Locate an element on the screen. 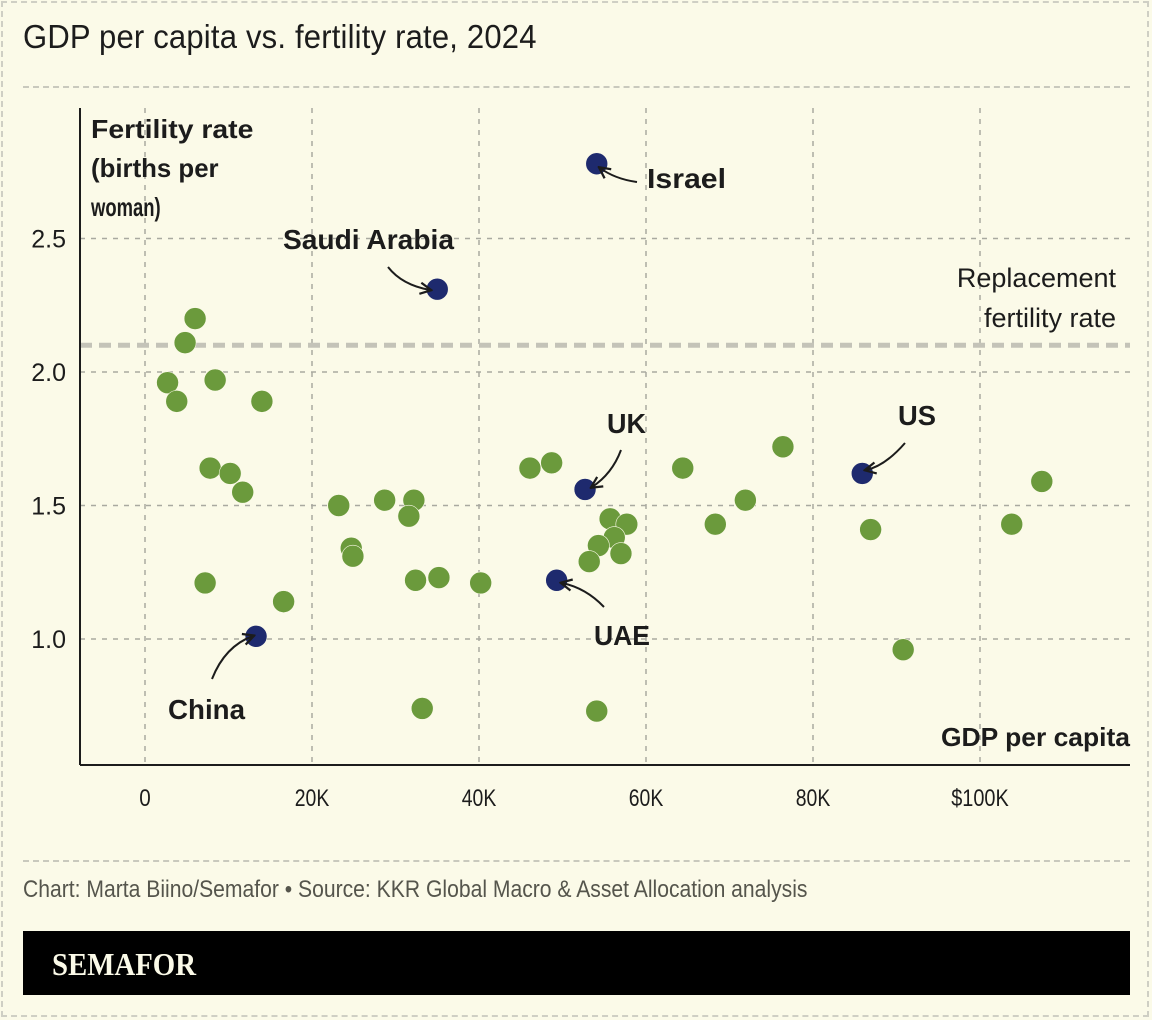 The image size is (1152, 1020). annotation-label-china: China is located at coordinates (206, 709).